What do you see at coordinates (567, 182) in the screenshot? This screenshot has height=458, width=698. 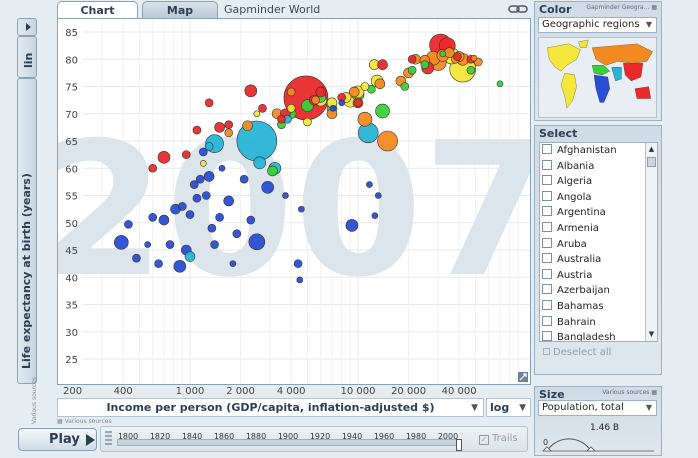 I see `country-list-item: Algeria` at bounding box center [567, 182].